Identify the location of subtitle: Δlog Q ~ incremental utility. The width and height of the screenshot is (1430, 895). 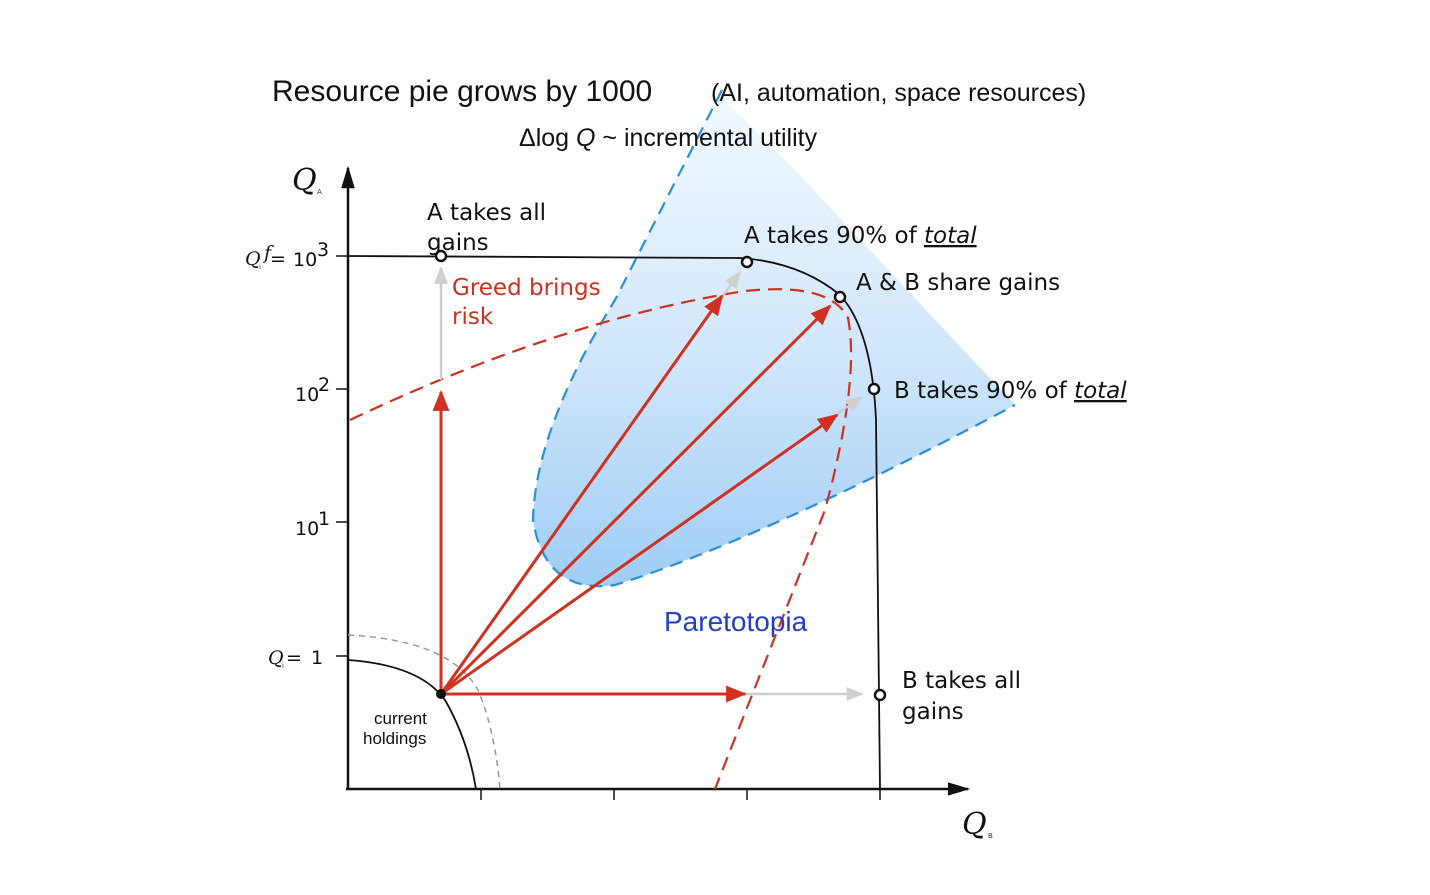
(668, 138).